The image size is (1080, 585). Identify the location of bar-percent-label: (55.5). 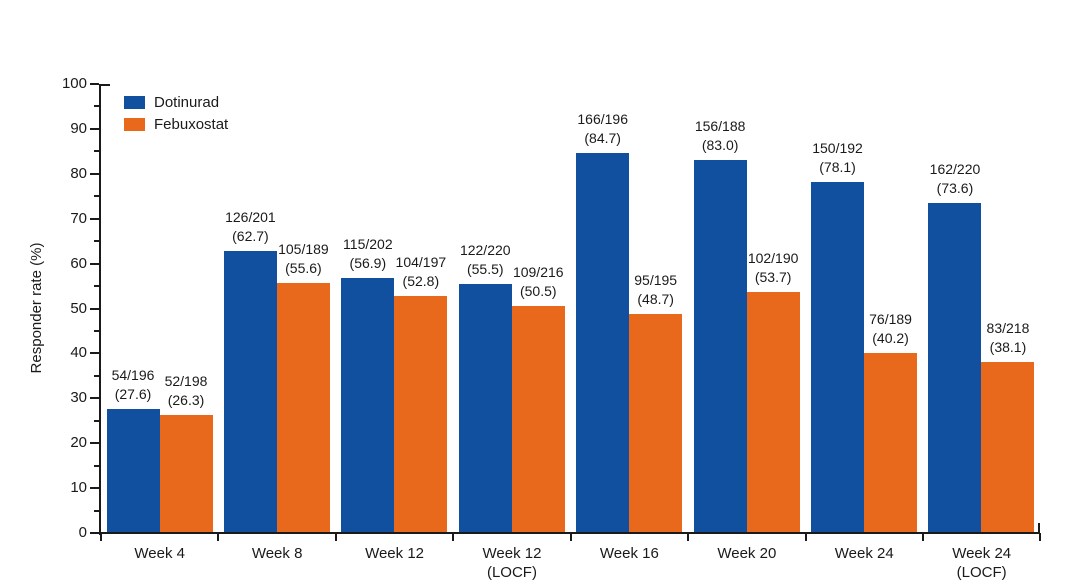
(485, 268).